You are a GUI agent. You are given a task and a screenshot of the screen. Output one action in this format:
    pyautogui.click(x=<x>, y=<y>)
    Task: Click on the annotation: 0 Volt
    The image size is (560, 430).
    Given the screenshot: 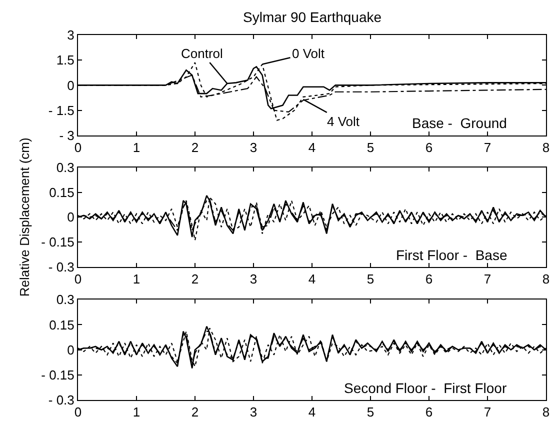 What is the action you would take?
    pyautogui.click(x=308, y=53)
    